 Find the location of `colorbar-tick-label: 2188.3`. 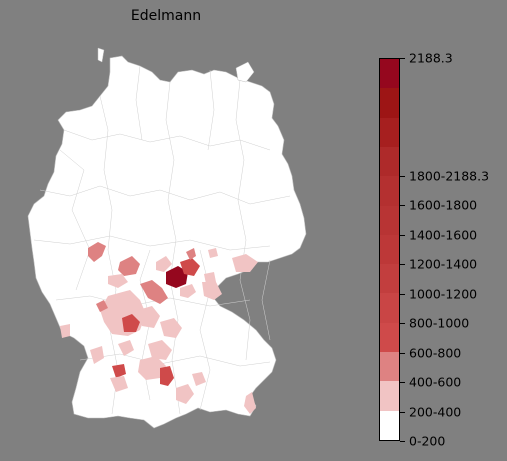

colorbar-tick-label: 2188.3 is located at coordinates (431, 58).